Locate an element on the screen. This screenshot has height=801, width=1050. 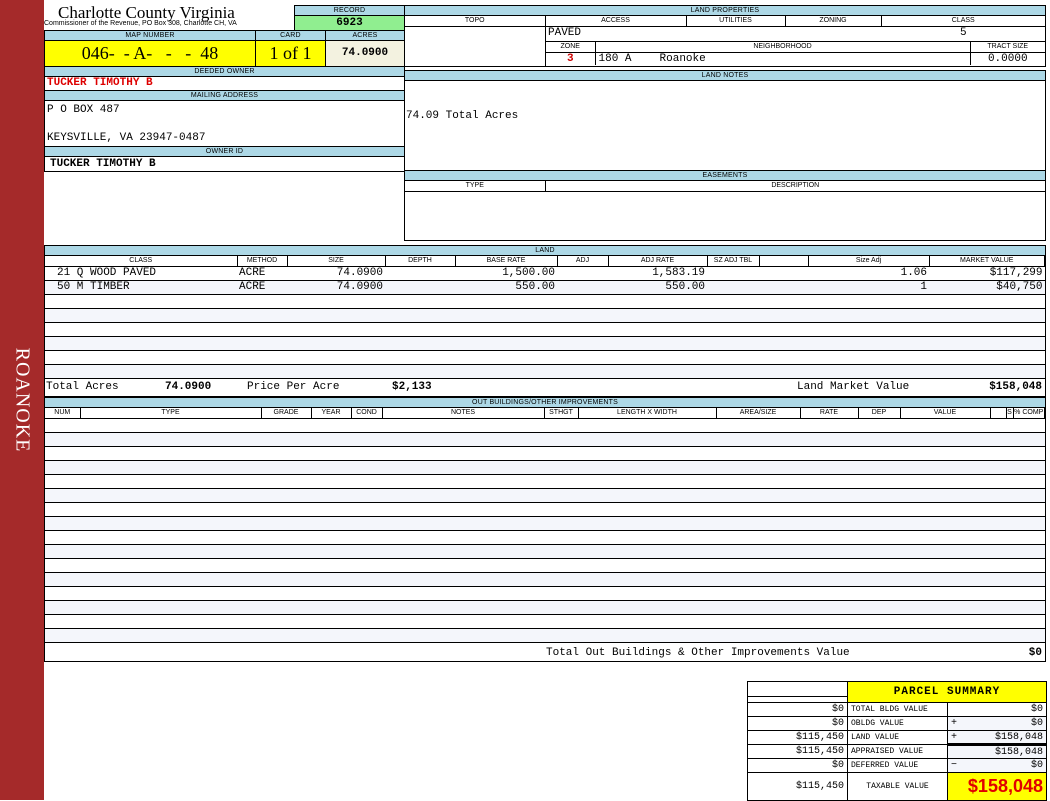
taxable-prev: $115,450 is located at coordinates (797, 786).